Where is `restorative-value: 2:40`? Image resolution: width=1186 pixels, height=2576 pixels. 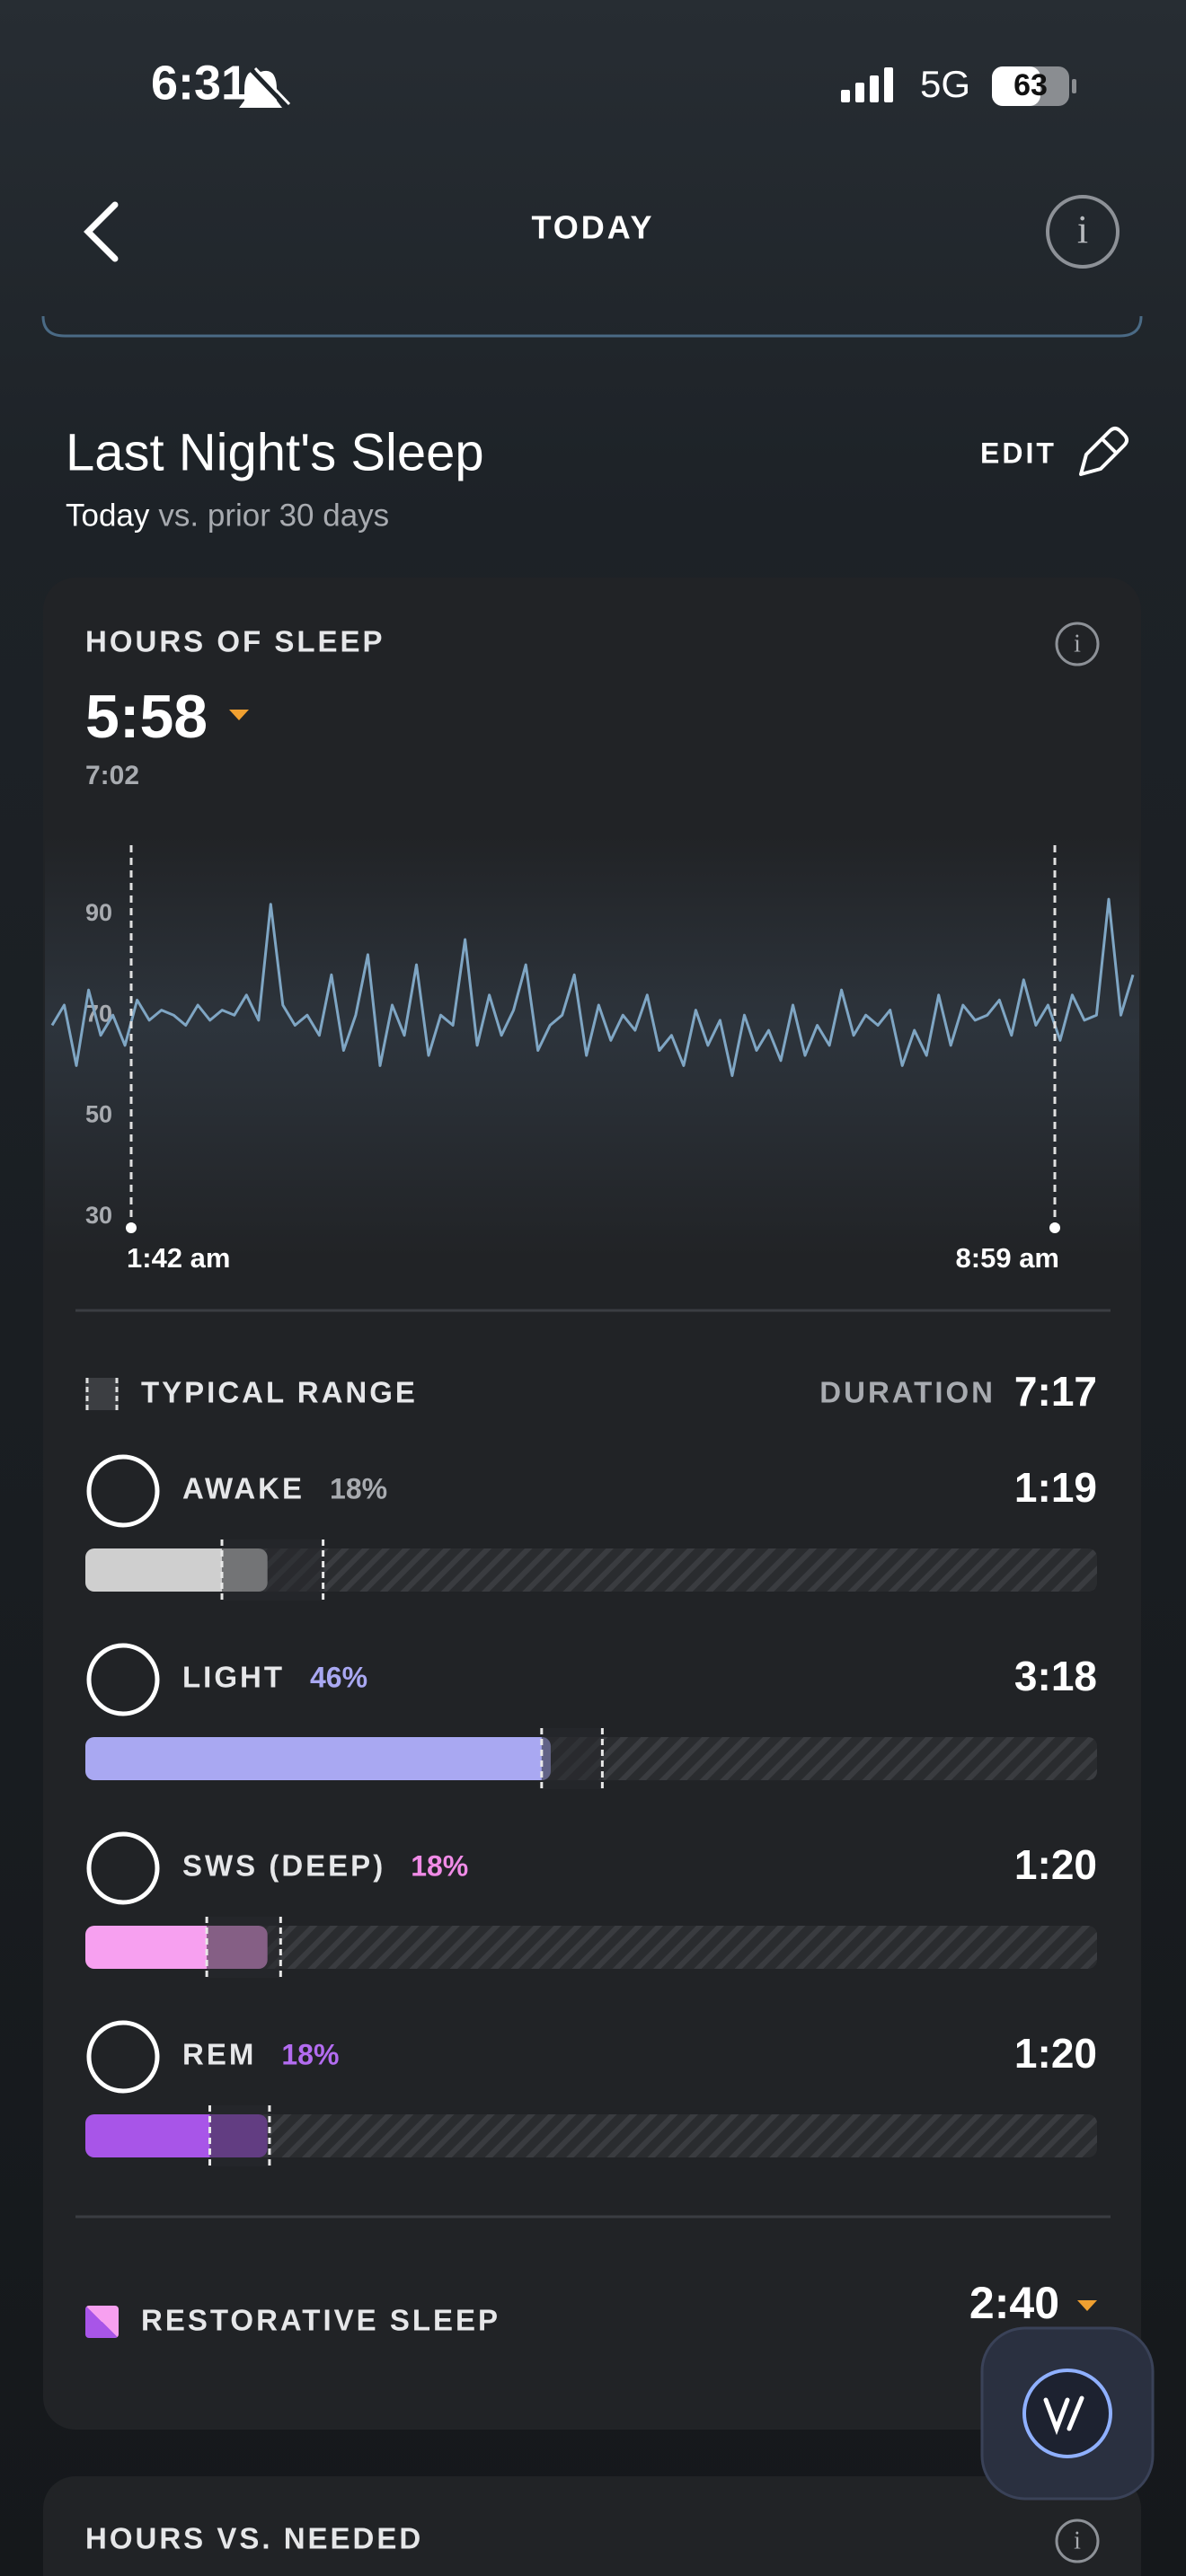 restorative-value: 2:40 is located at coordinates (1014, 2303).